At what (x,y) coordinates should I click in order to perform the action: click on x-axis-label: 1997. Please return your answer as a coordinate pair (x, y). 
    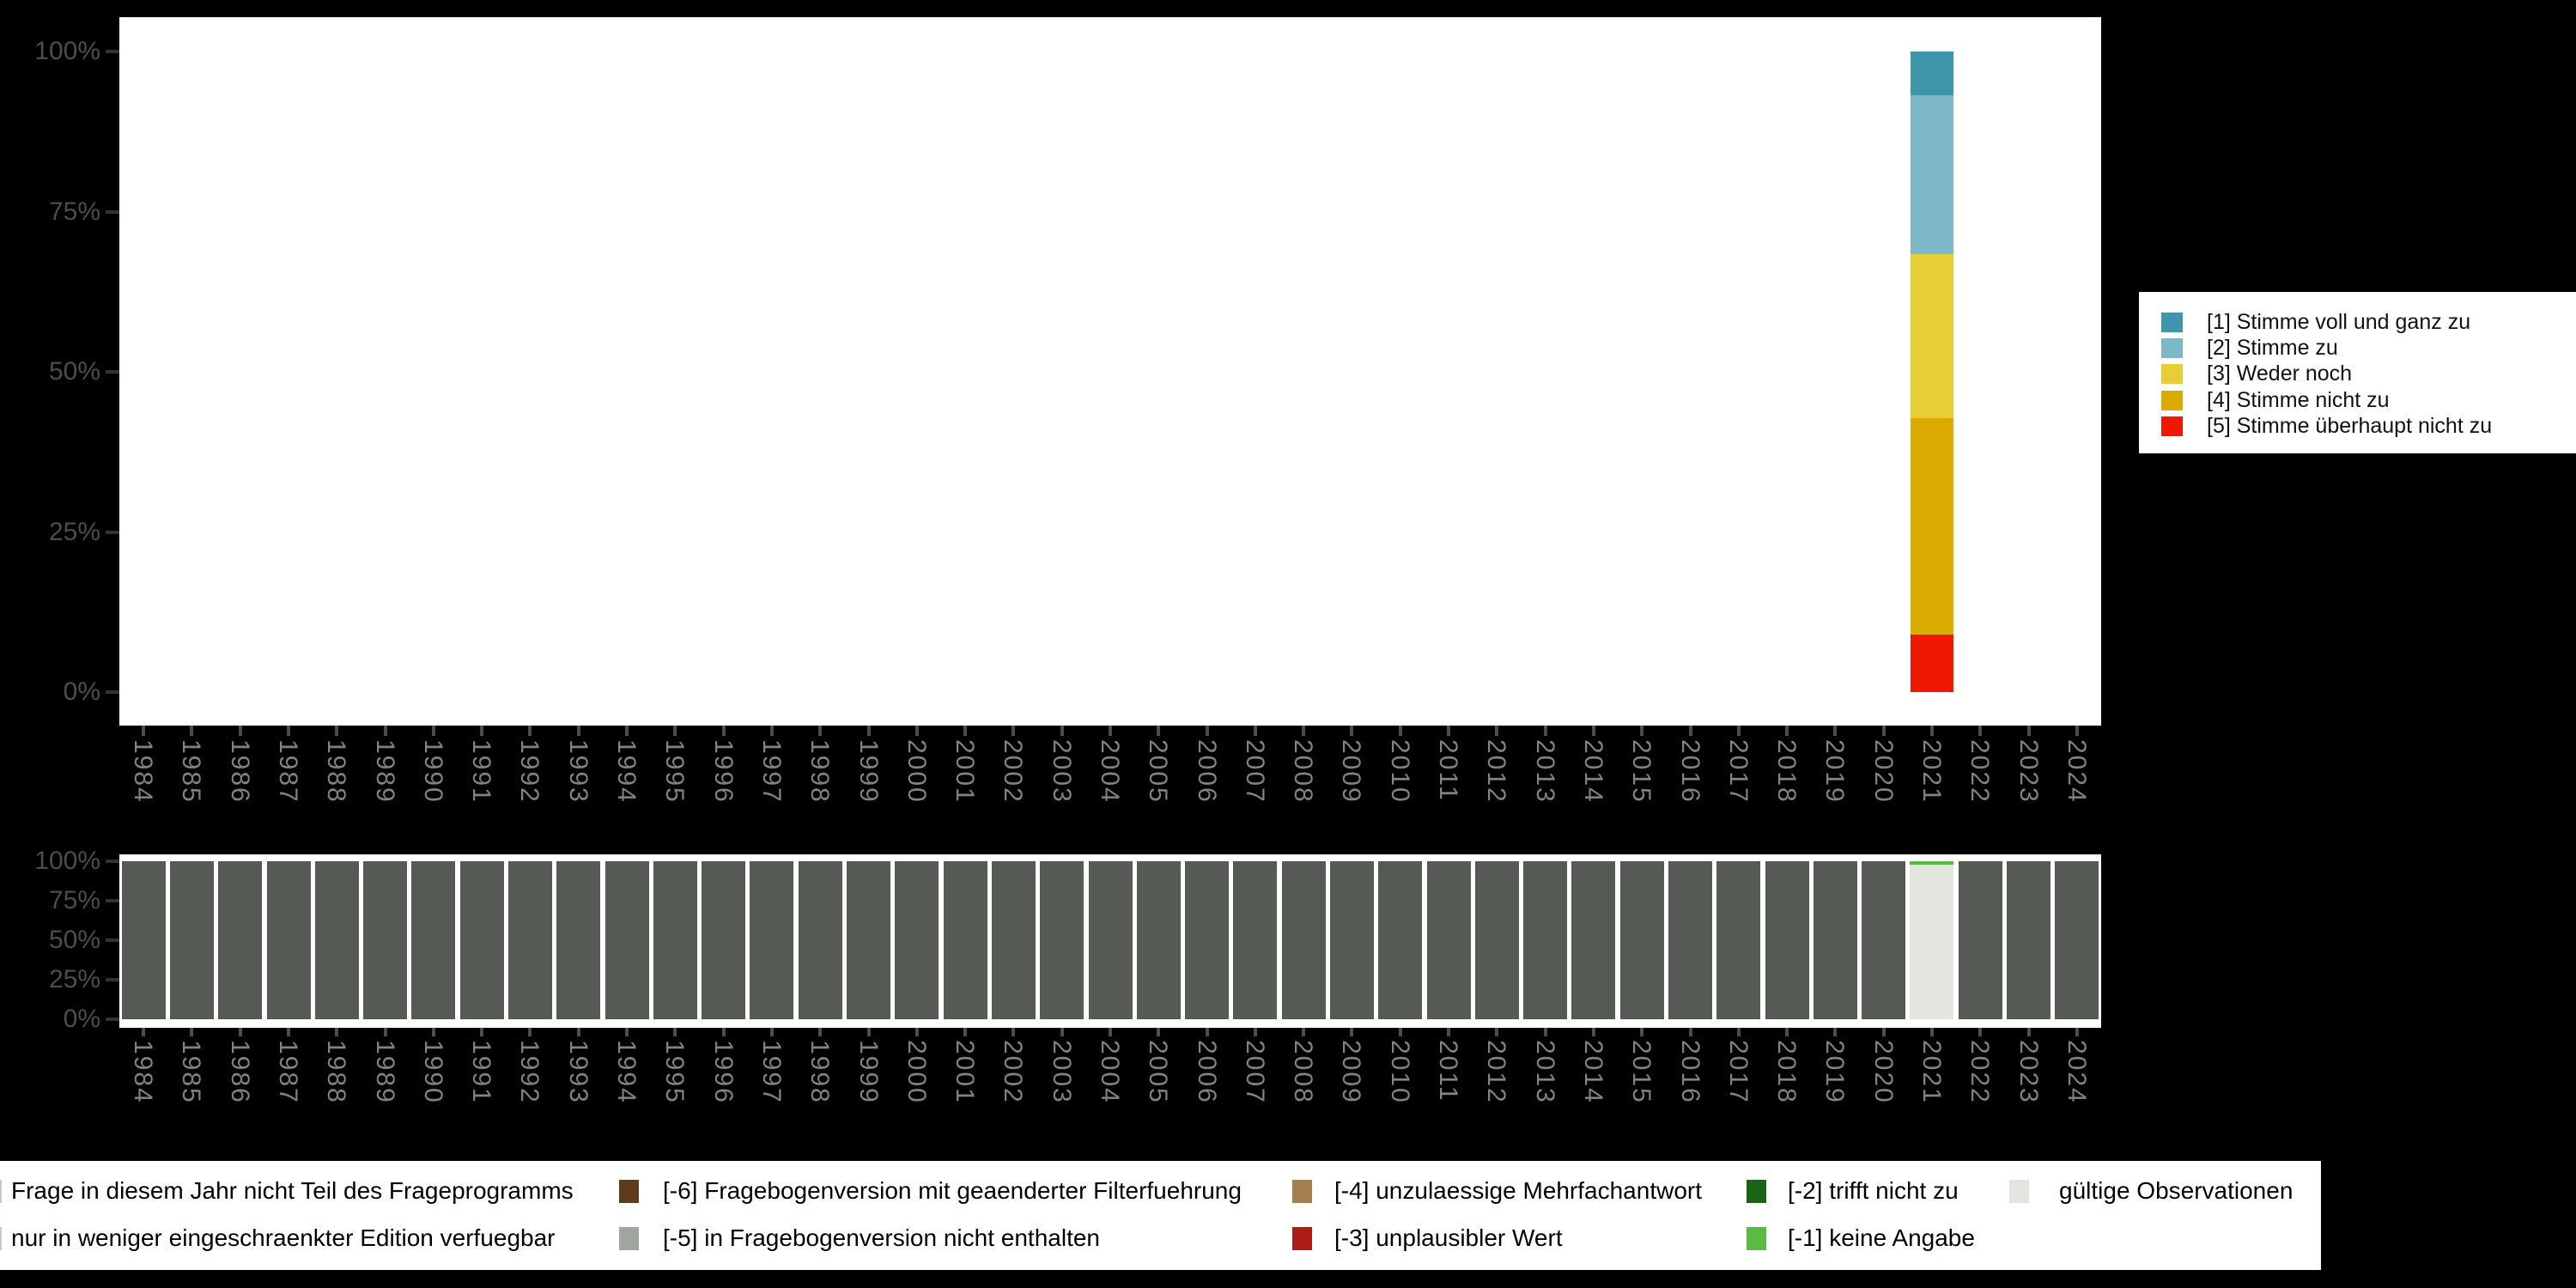
    Looking at the image, I should click on (771, 771).